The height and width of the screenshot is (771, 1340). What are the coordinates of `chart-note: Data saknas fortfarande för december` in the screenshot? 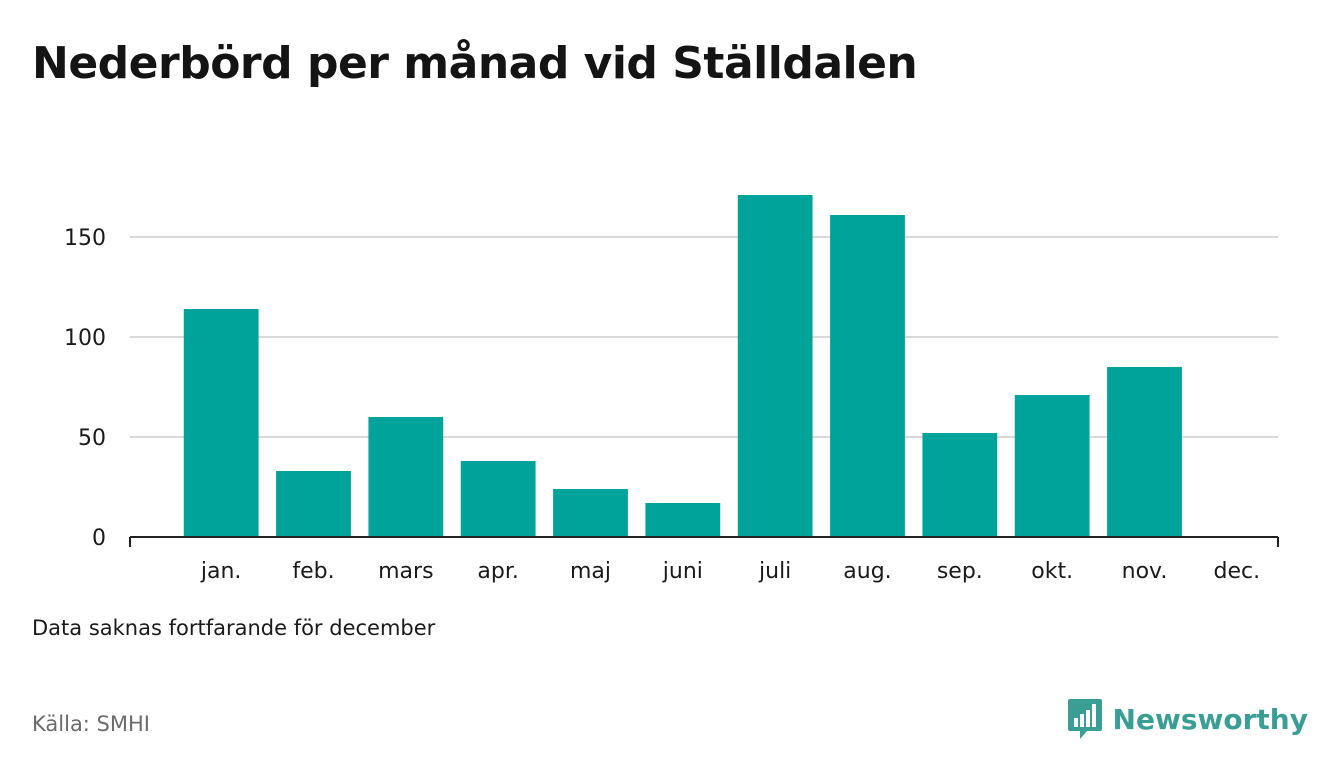 It's located at (234, 628).